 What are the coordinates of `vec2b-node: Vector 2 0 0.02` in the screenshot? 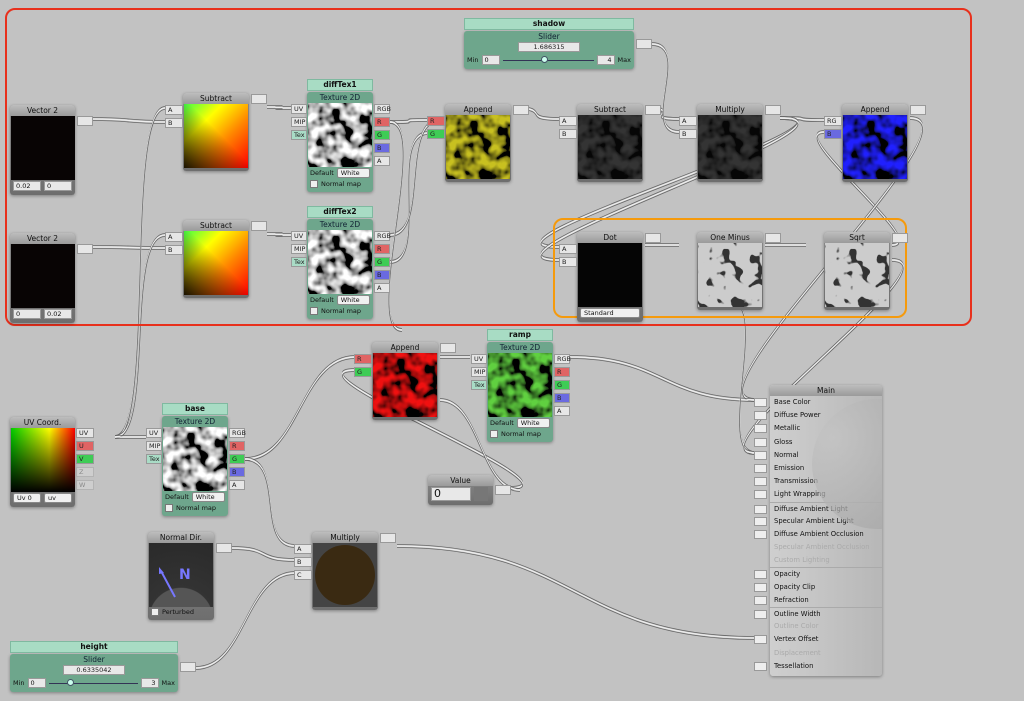 It's located at (42, 278).